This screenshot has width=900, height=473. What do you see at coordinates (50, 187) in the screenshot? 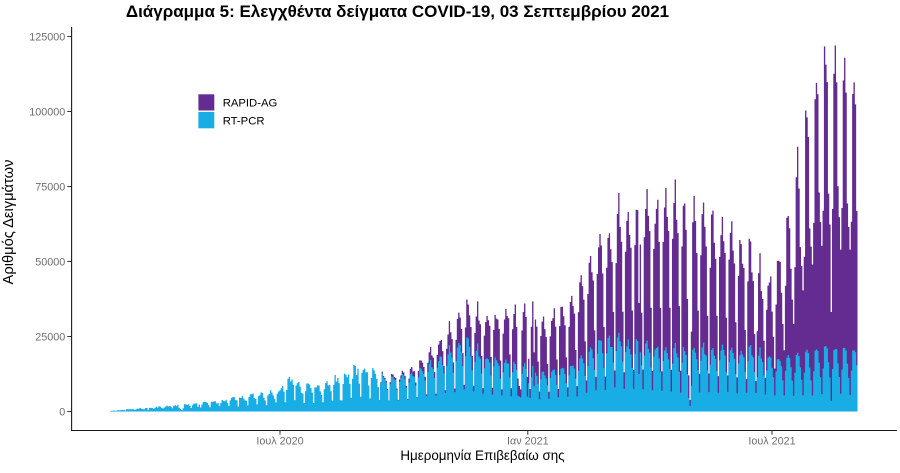
I see `svg-text: 75000` at bounding box center [50, 187].